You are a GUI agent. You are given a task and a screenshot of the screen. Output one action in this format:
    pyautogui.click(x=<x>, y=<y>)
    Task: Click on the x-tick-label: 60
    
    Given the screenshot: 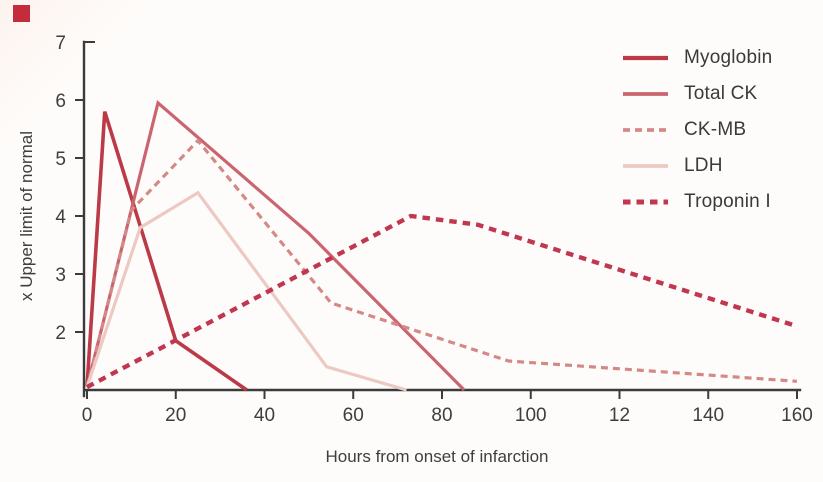 What is the action you would take?
    pyautogui.click(x=353, y=415)
    